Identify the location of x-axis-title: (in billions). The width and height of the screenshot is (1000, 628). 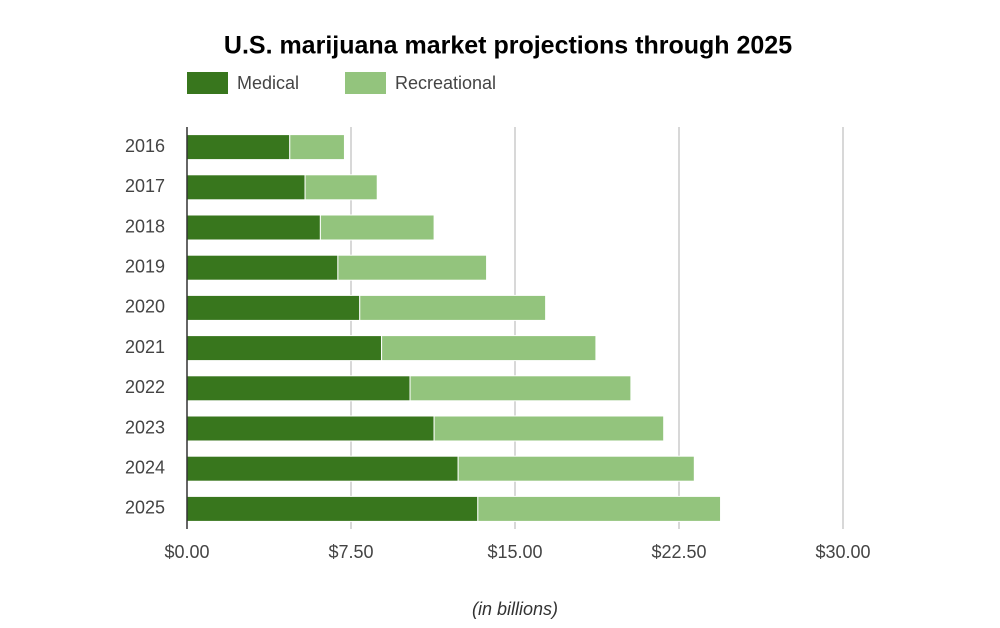
(515, 609).